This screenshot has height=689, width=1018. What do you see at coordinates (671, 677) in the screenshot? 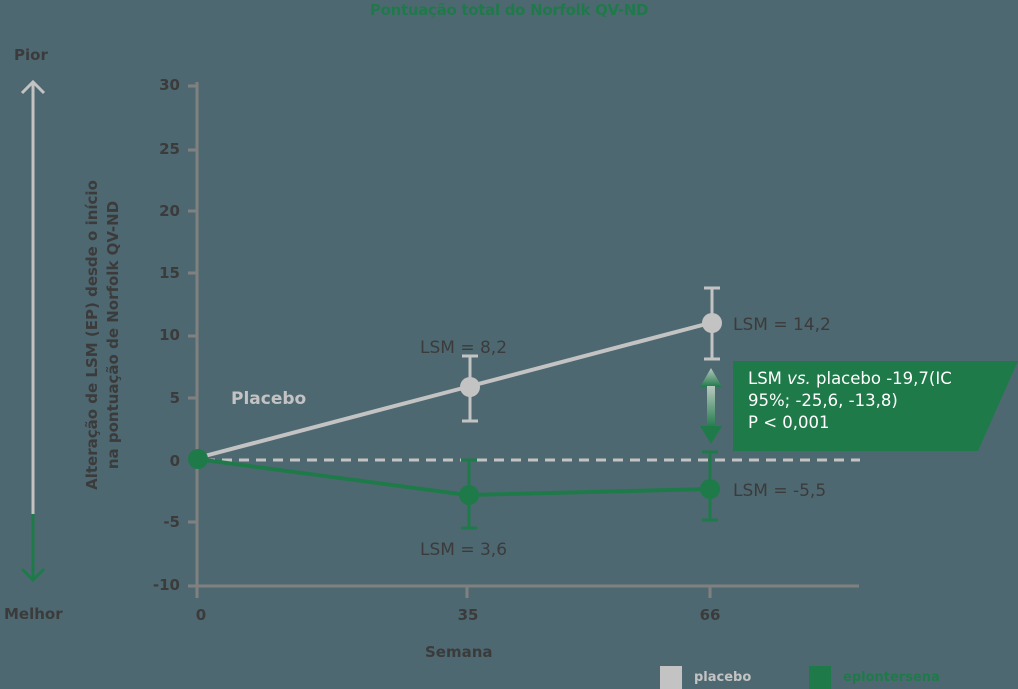
I see `legend-swatch-placebo` at bounding box center [671, 677].